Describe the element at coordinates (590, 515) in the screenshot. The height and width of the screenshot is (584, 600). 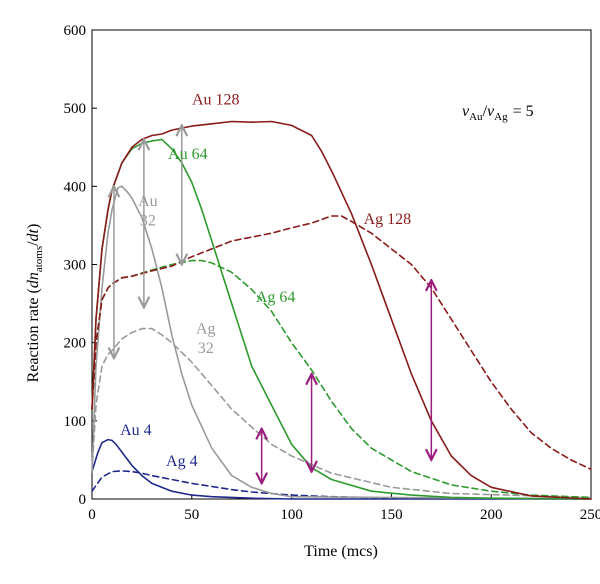
I see `x-tick-label-250: 250` at that location.